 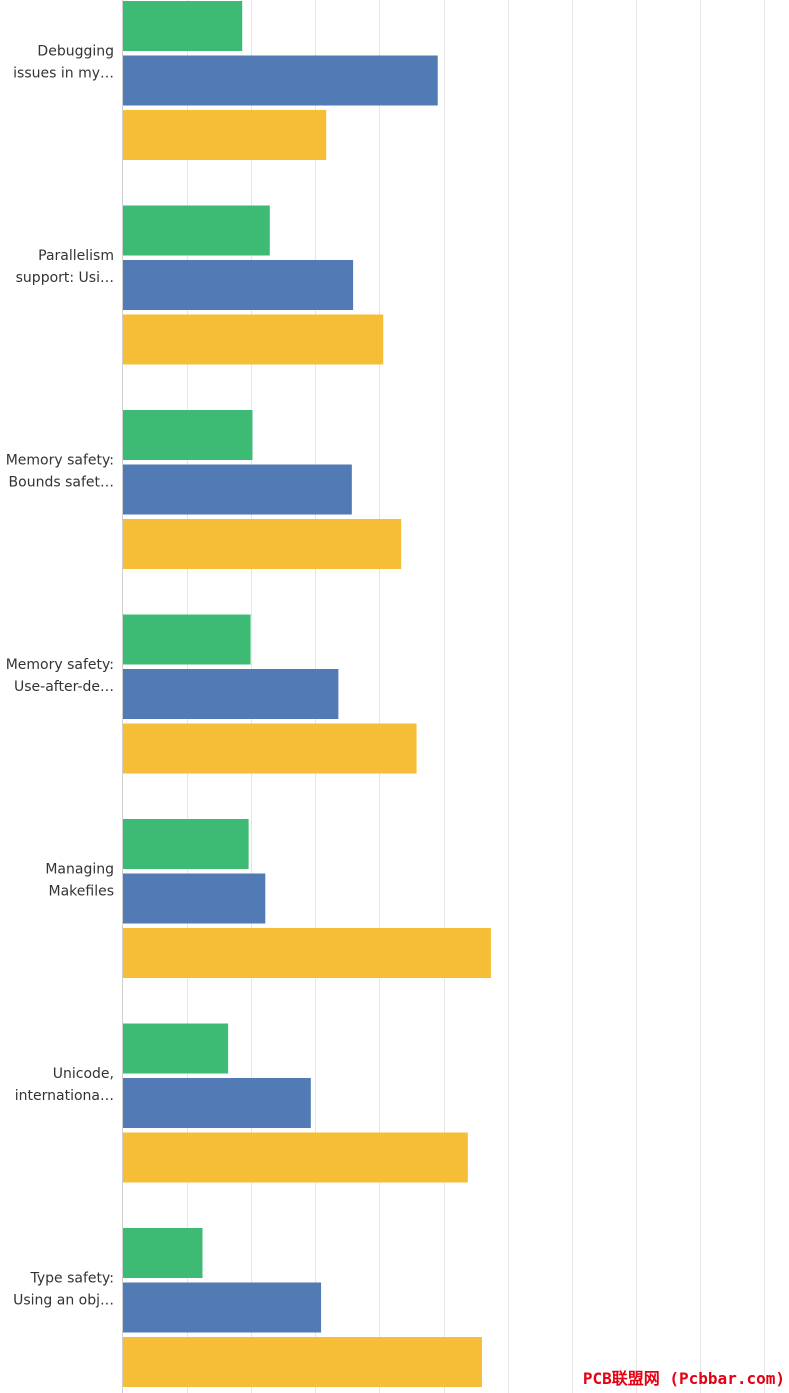 I want to click on category-label-line: Debugging, so click(x=75, y=52).